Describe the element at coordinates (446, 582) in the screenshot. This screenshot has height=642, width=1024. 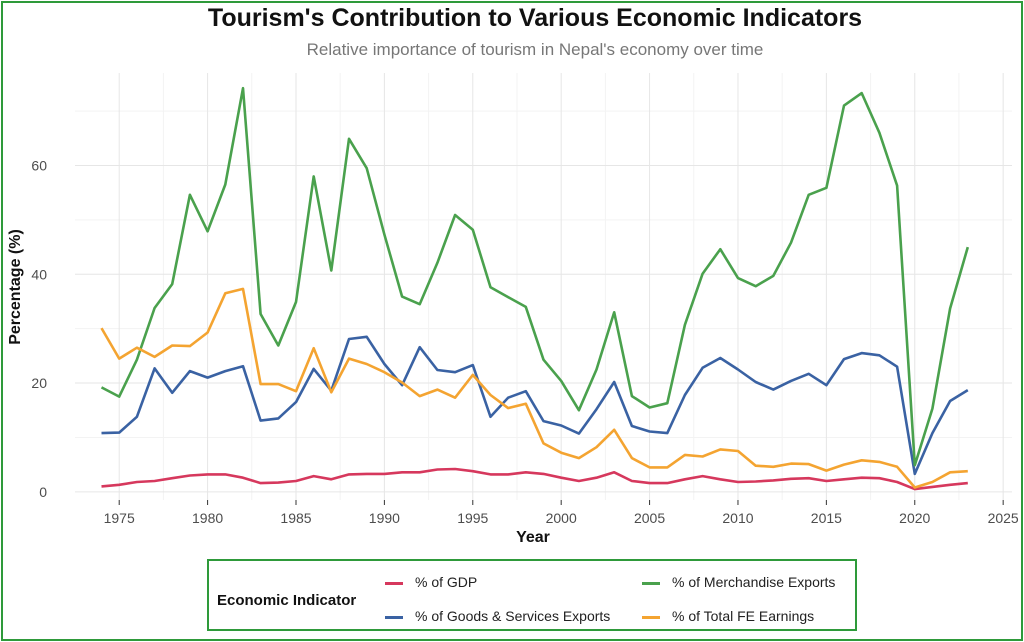
I see `legend-label-gdp: % of GDP` at that location.